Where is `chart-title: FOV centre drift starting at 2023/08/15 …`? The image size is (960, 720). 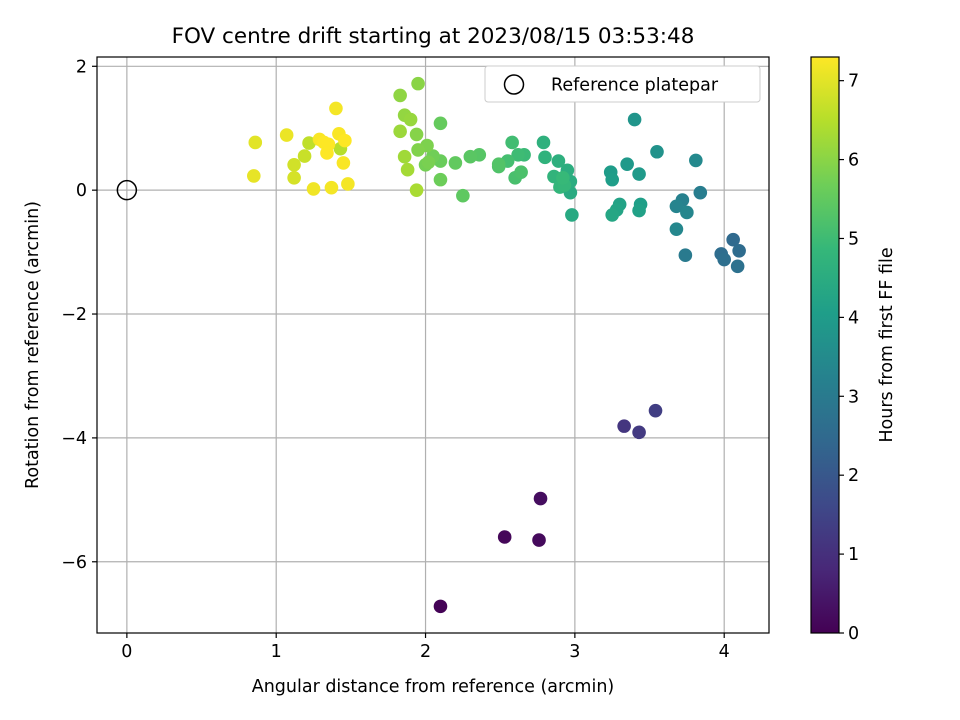
chart-title: FOV centre drift starting at 2023/08/15 … is located at coordinates (433, 36).